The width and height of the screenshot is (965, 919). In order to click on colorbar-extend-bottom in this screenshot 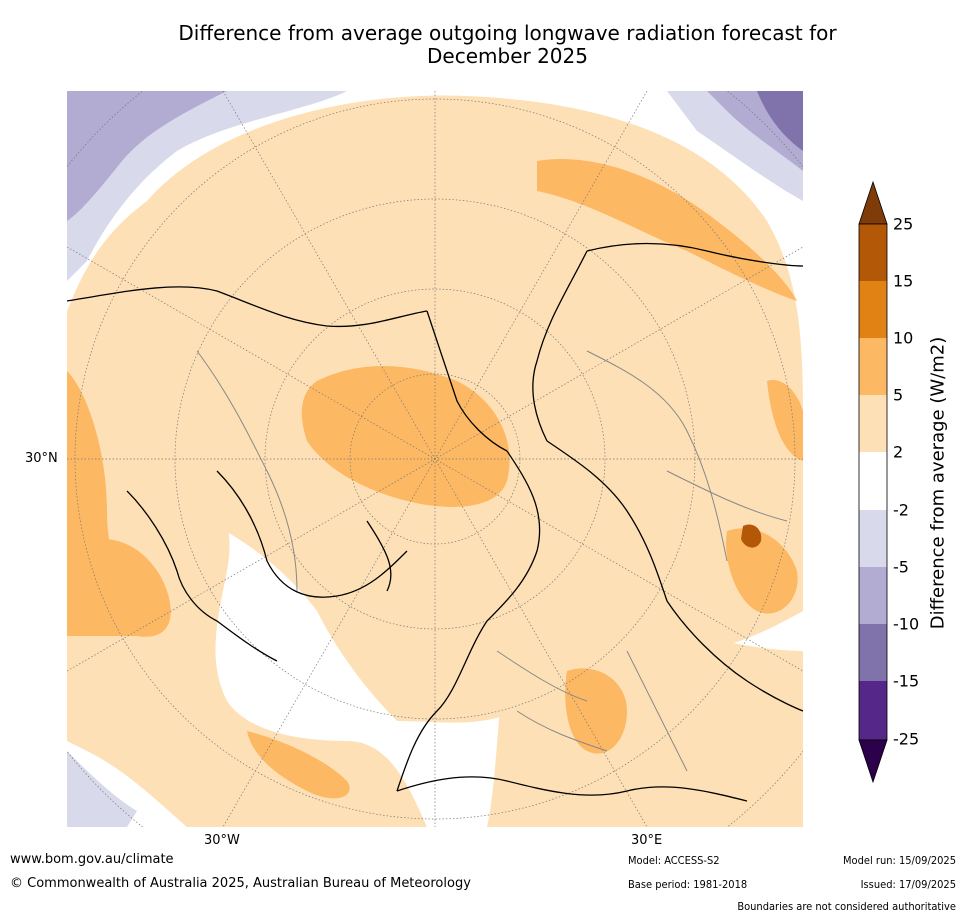, I will do `click(873, 761)`.